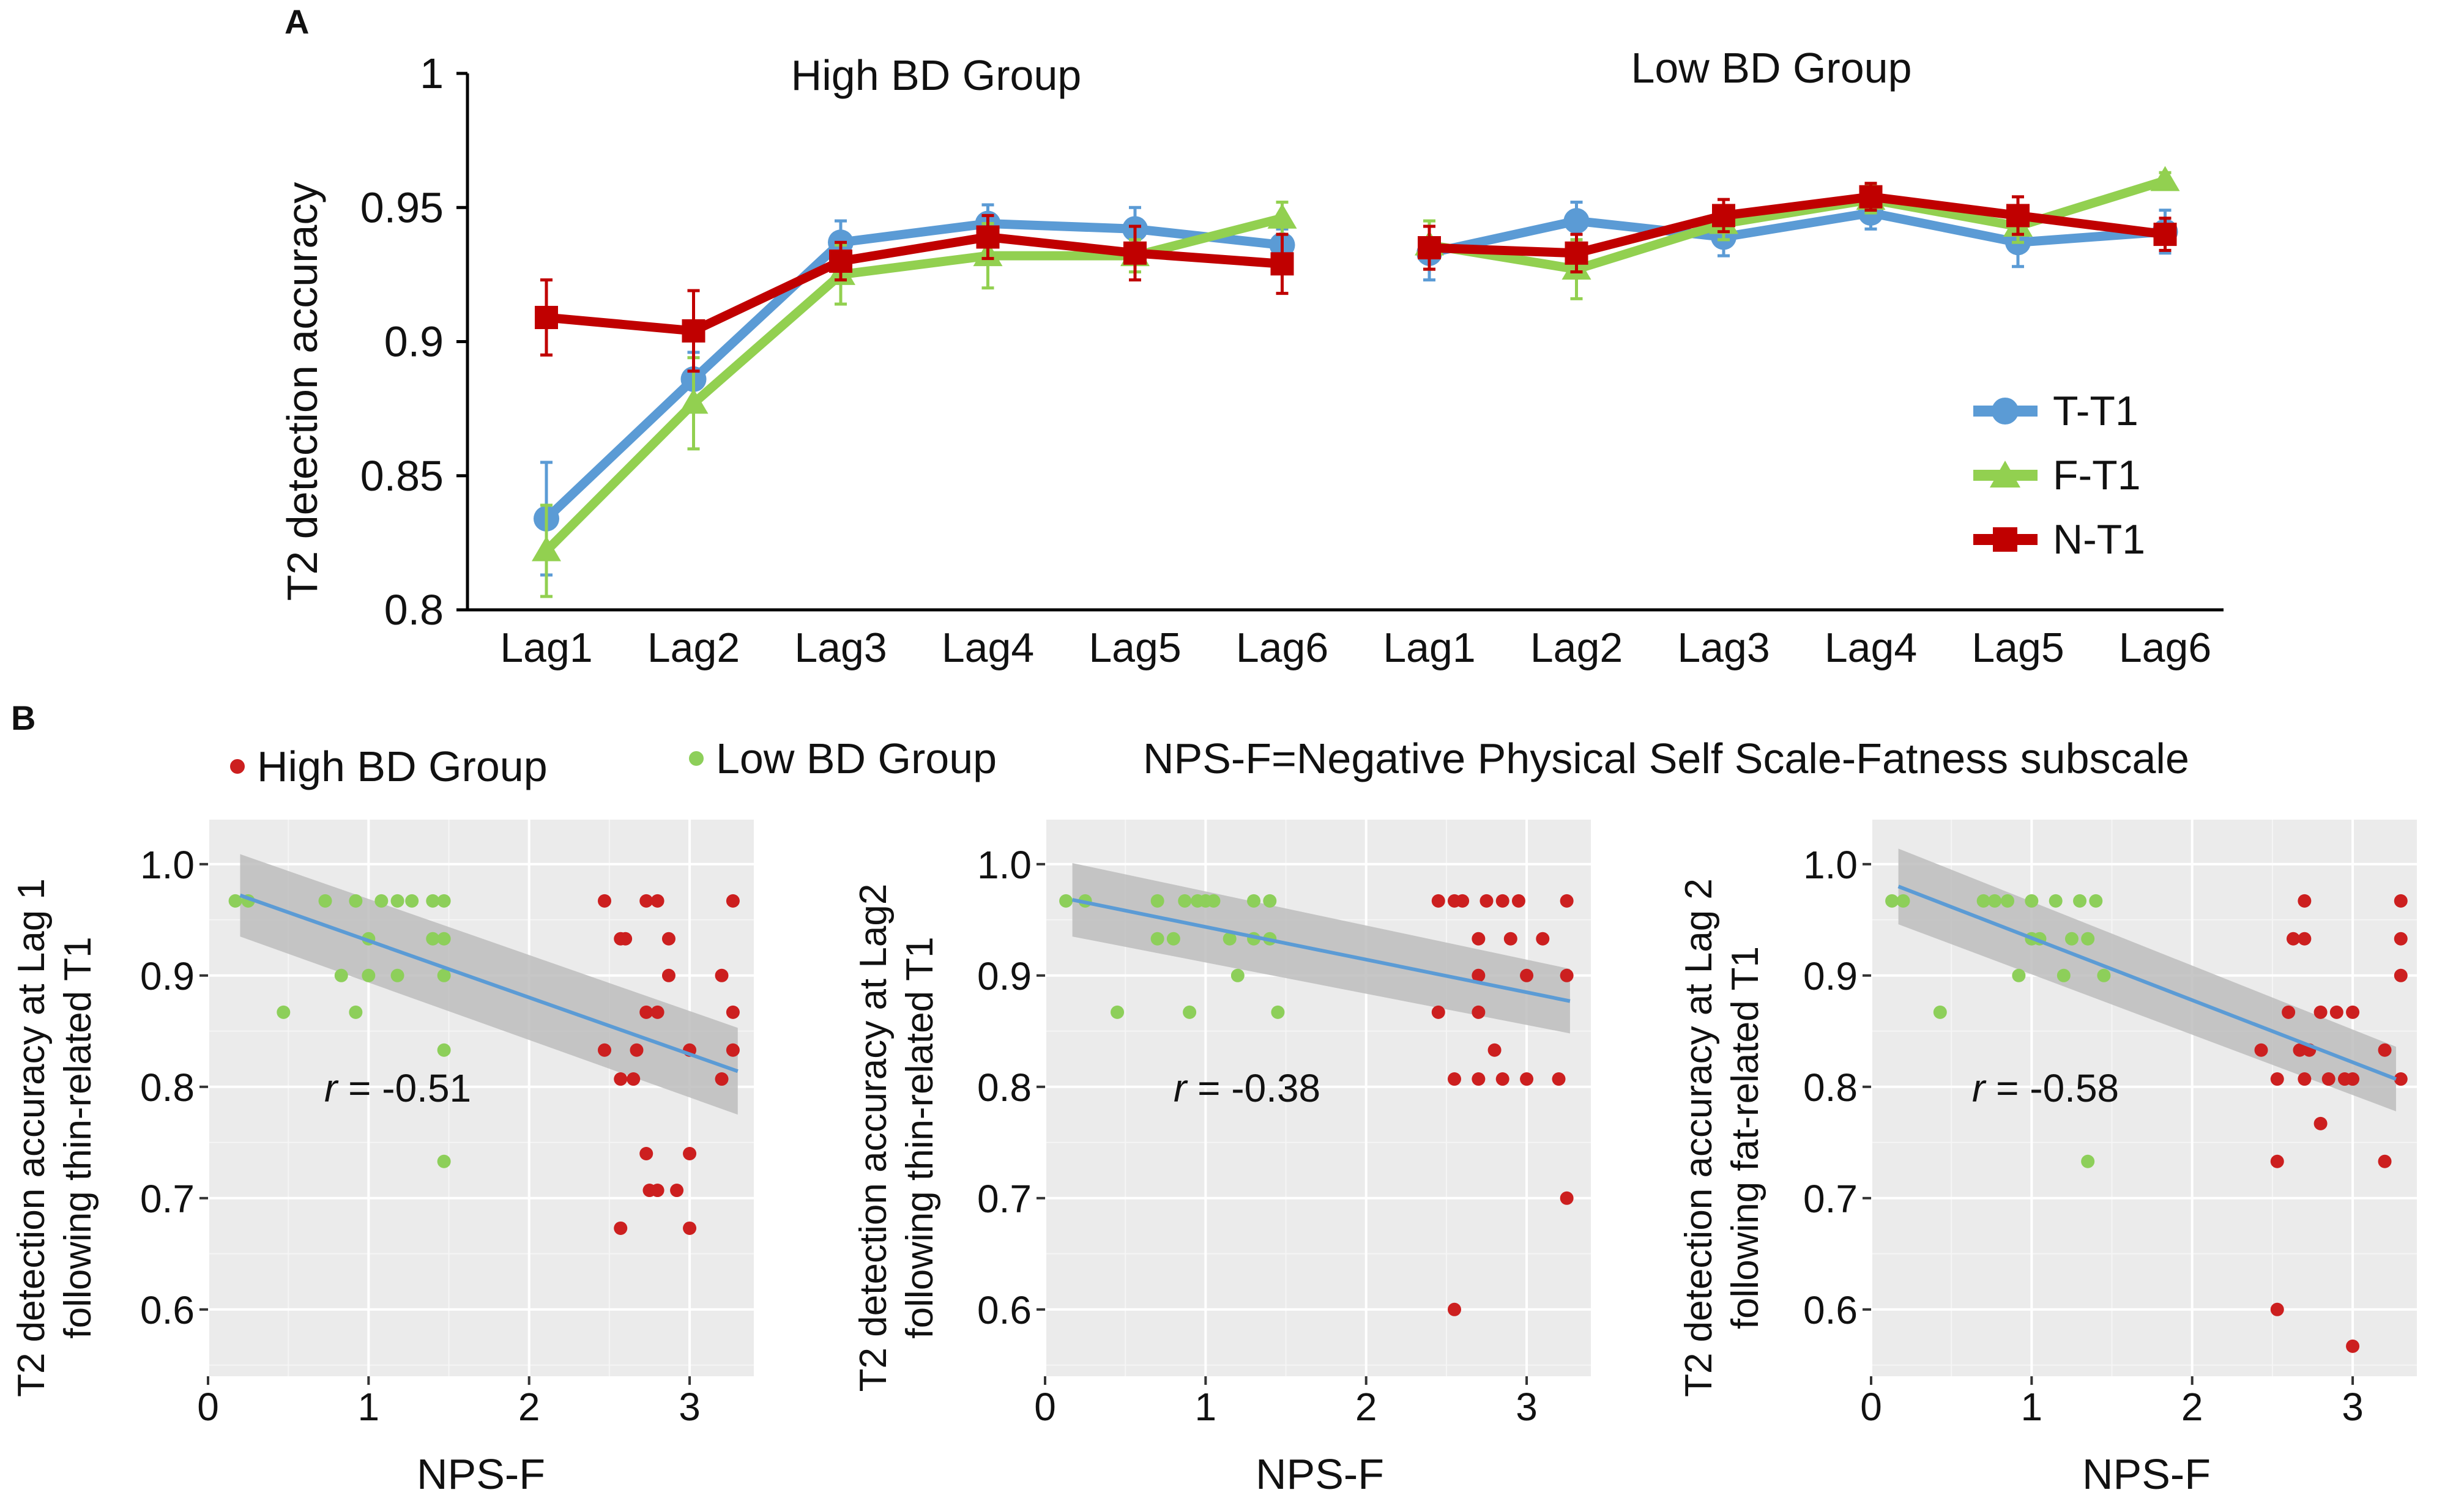 Image resolution: width=2464 pixels, height=1498 pixels. I want to click on regression-line-b1, so click(489, 983).